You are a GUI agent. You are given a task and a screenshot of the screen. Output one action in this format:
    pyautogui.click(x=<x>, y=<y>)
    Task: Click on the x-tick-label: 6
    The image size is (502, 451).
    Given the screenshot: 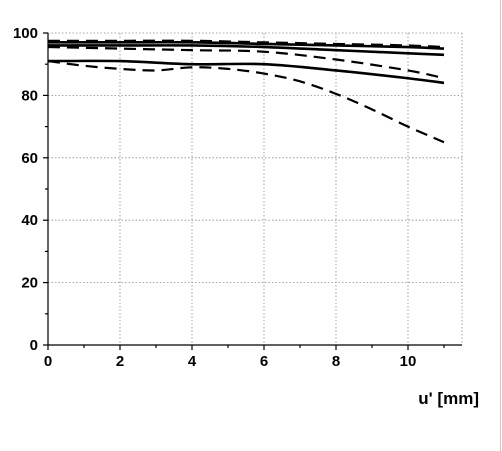 What is the action you would take?
    pyautogui.click(x=264, y=361)
    